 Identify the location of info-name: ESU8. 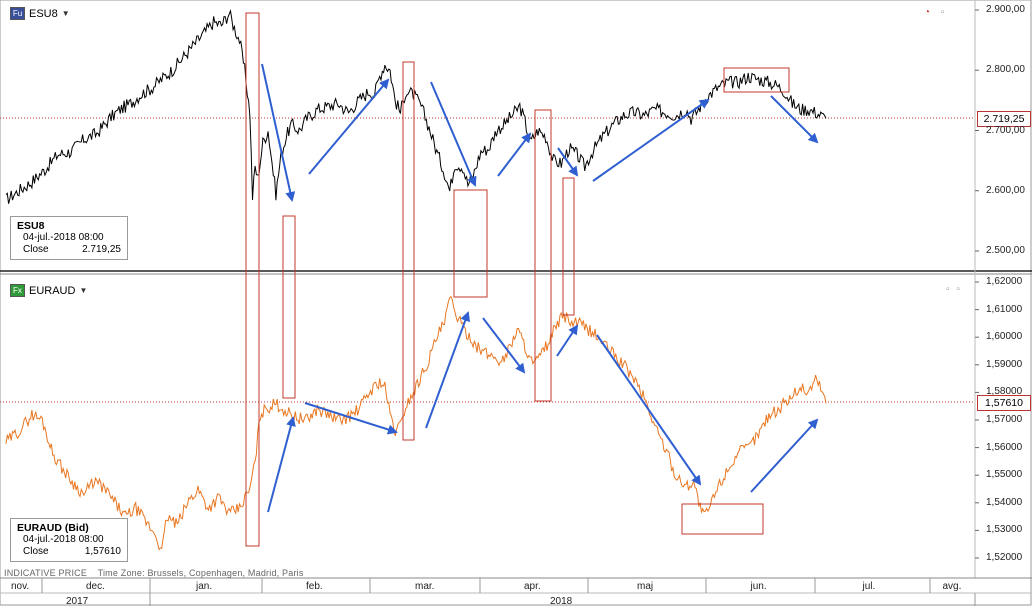
(31, 226).